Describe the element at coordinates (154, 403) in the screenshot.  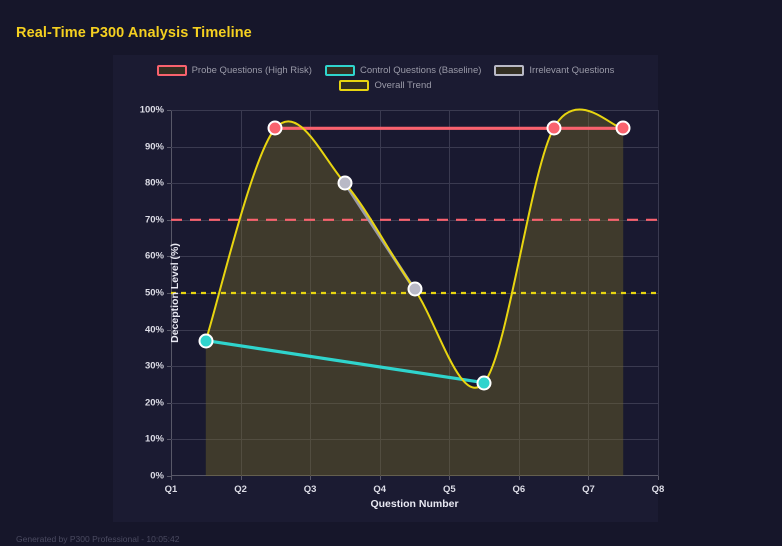
I see `y-axis-tick-label: 20%` at that location.